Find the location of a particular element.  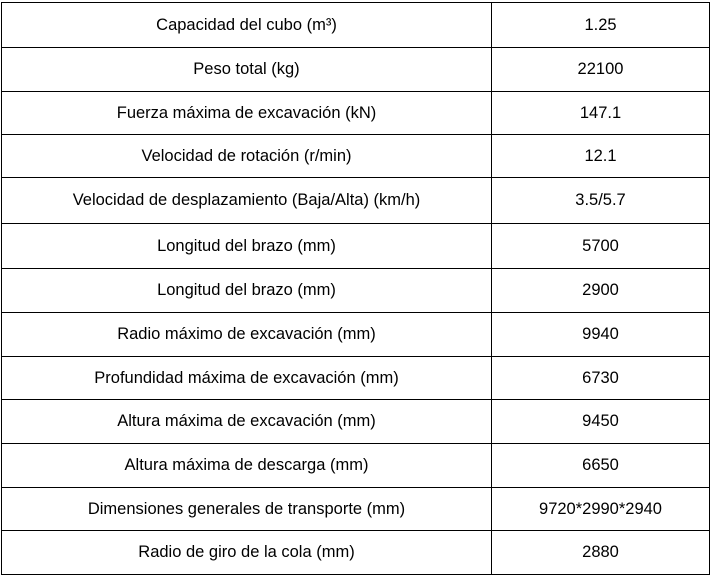

spec-label: Capacidad del cubo (m³) is located at coordinates (246, 25).